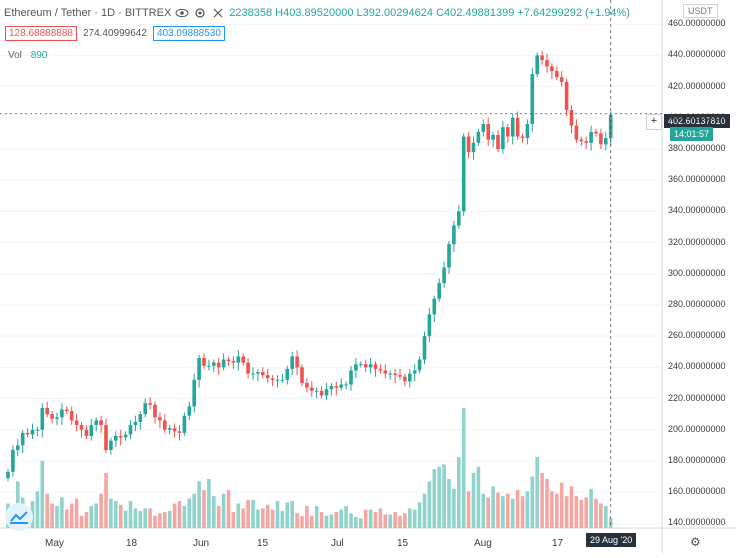 The width and height of the screenshot is (736, 558). I want to click on x-tick-label: Jul, so click(337, 543).